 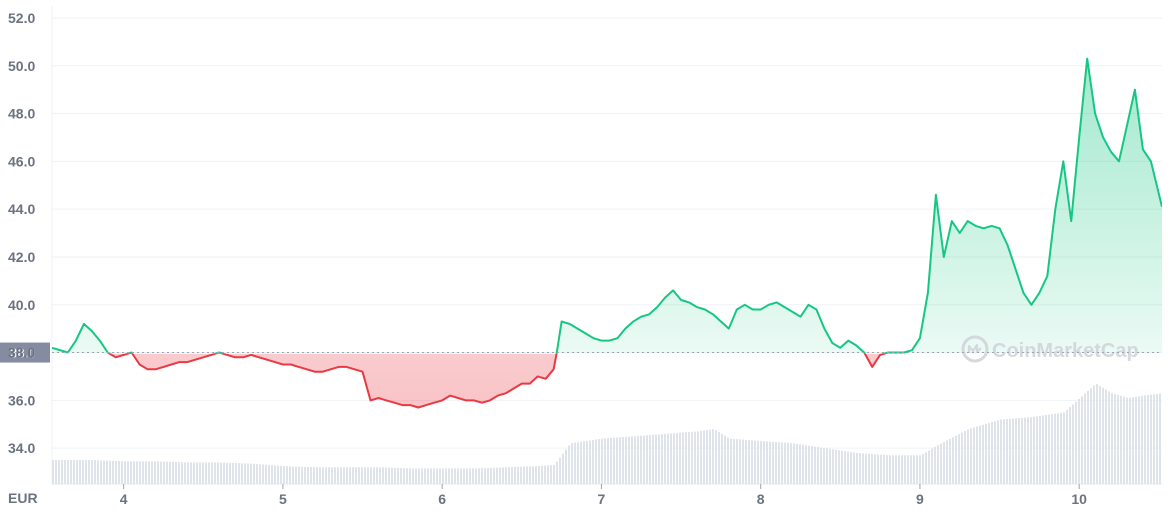 What do you see at coordinates (761, 499) in the screenshot?
I see `x-tick-label: 8` at bounding box center [761, 499].